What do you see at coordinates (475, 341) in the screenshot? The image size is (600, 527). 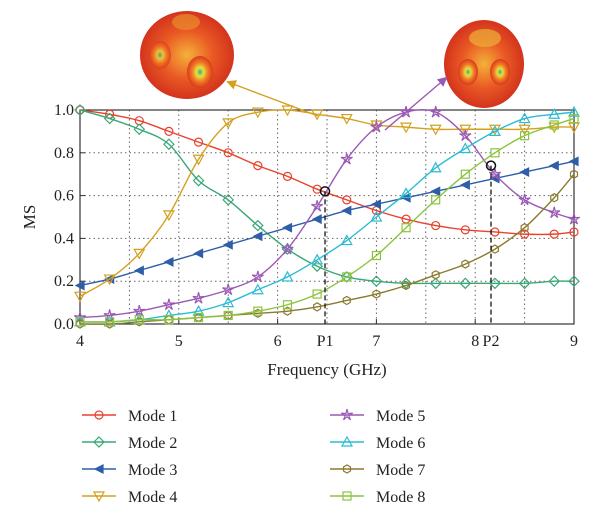 I see `x-tick-label: 8` at bounding box center [475, 341].